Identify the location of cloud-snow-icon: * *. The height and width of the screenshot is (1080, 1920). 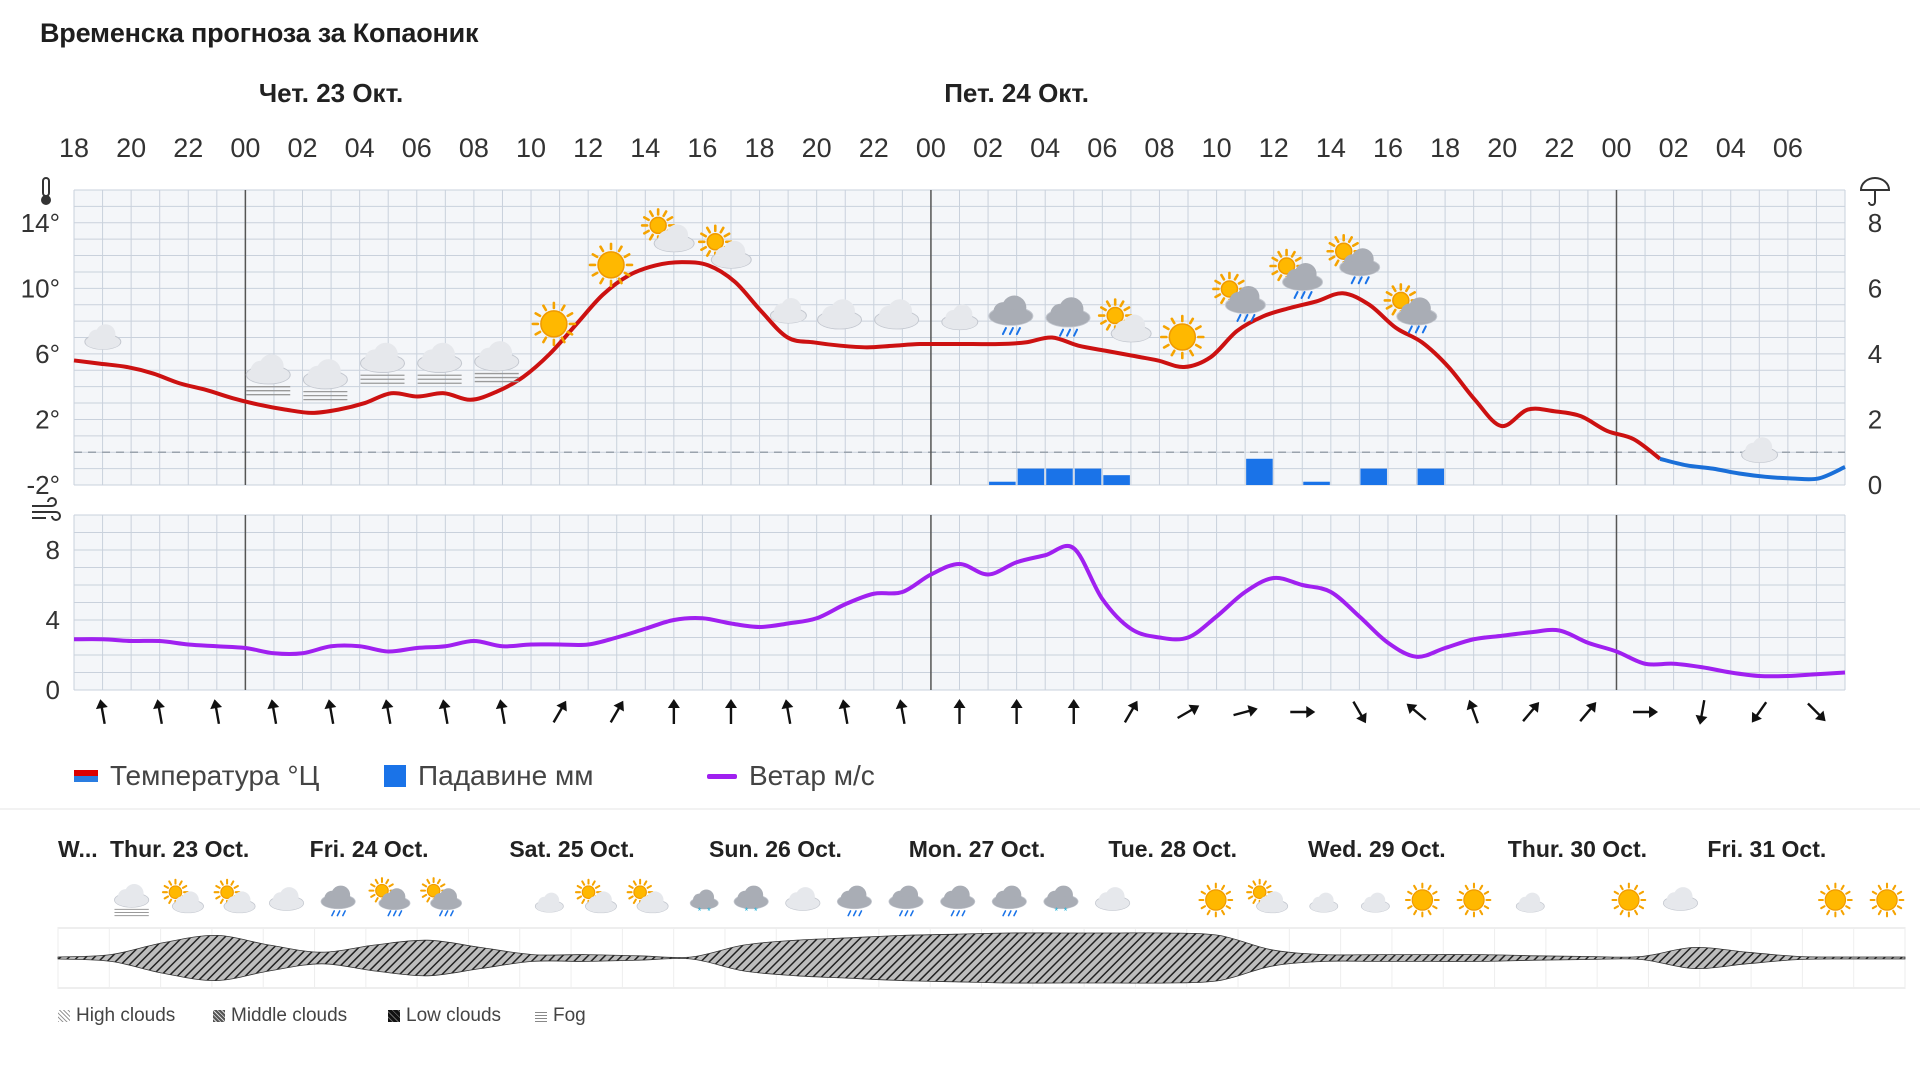
(751, 900).